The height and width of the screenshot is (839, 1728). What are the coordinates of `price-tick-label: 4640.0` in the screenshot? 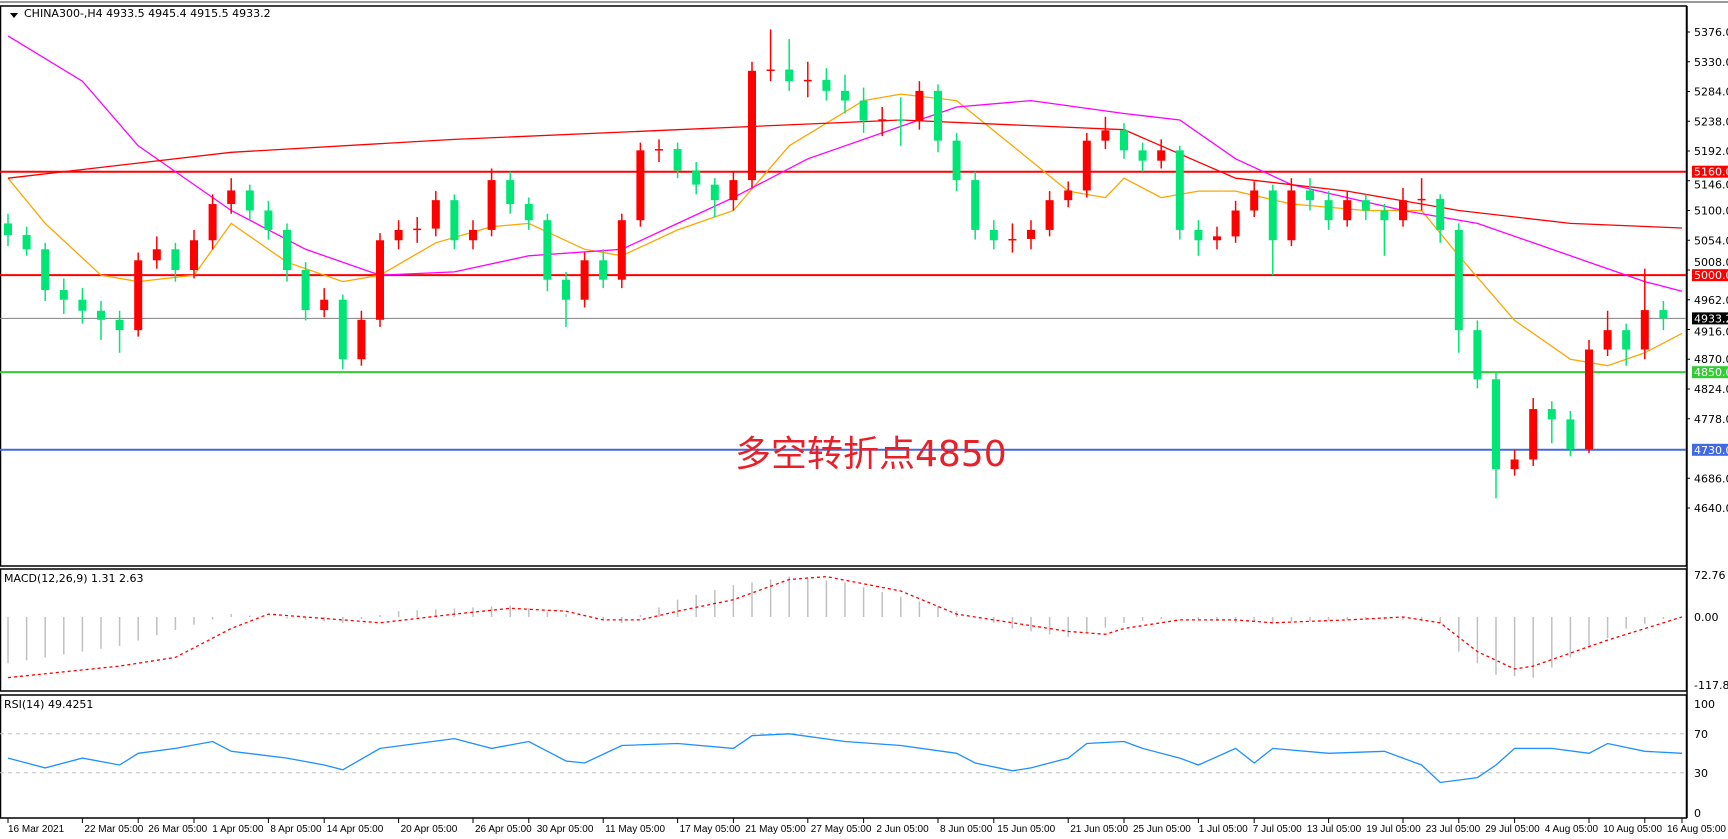 It's located at (1711, 508).